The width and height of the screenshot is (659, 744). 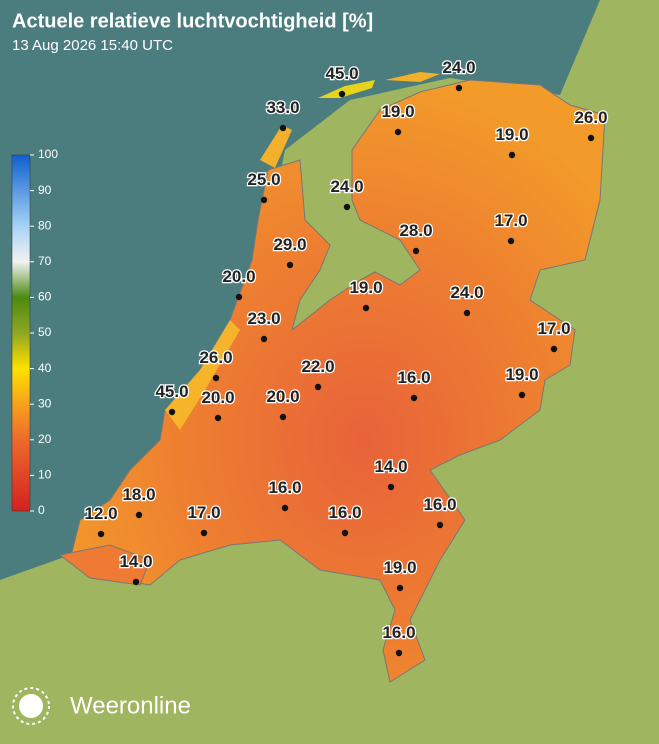 I want to click on station-value: 12.0, so click(x=100, y=513).